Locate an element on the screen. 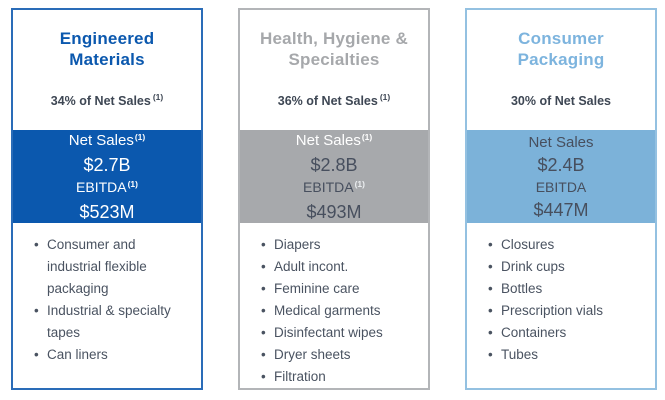 This screenshot has height=400, width=665. metric-ebitda-value: $493M is located at coordinates (333, 212).